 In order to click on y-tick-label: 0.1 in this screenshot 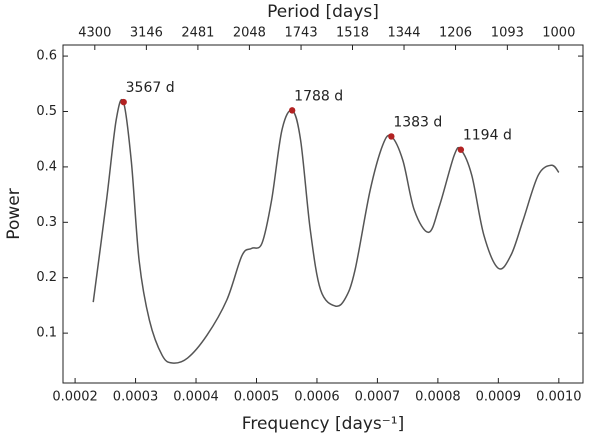, I will do `click(46, 333)`.